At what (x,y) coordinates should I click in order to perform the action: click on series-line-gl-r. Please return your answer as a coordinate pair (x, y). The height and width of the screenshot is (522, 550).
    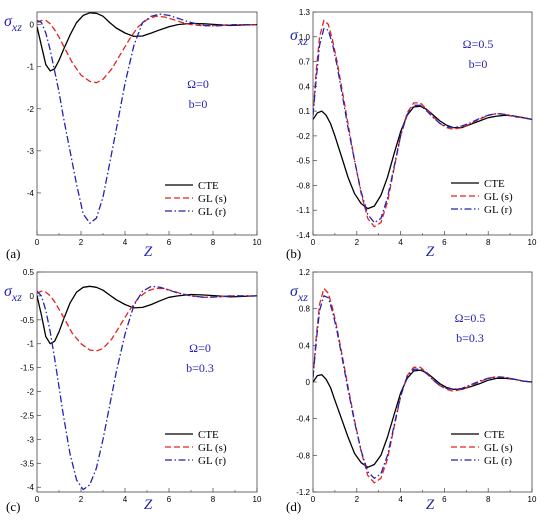
    Looking at the image, I should click on (422, 387).